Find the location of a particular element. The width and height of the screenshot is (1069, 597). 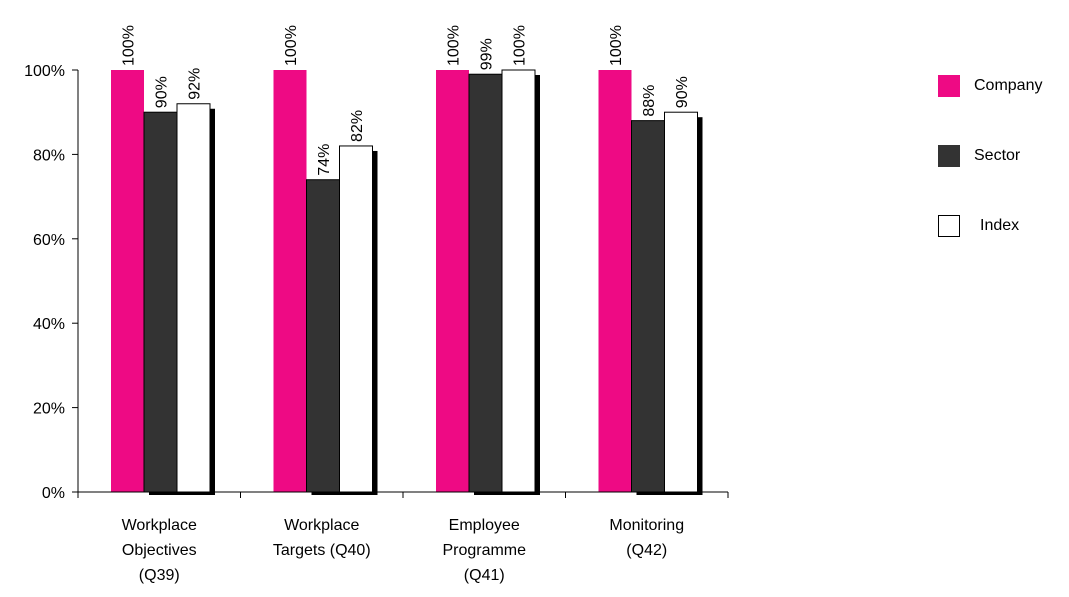

data-label-index: 92% is located at coordinates (195, 84).